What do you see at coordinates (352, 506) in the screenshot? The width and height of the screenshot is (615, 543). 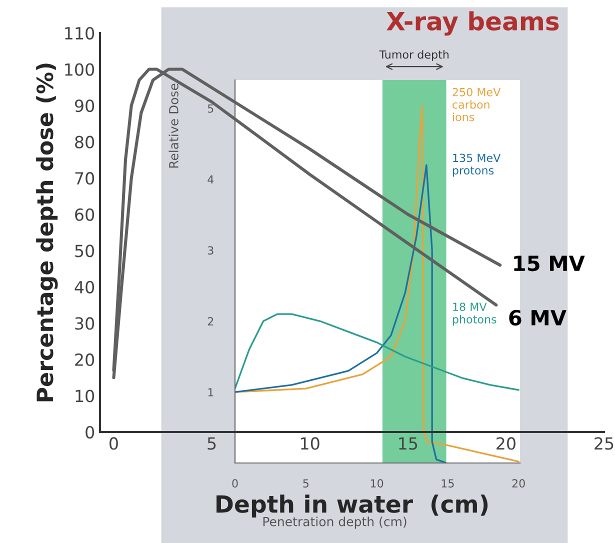 I see `x-axis-title: Depth in water (cm)` at bounding box center [352, 506].